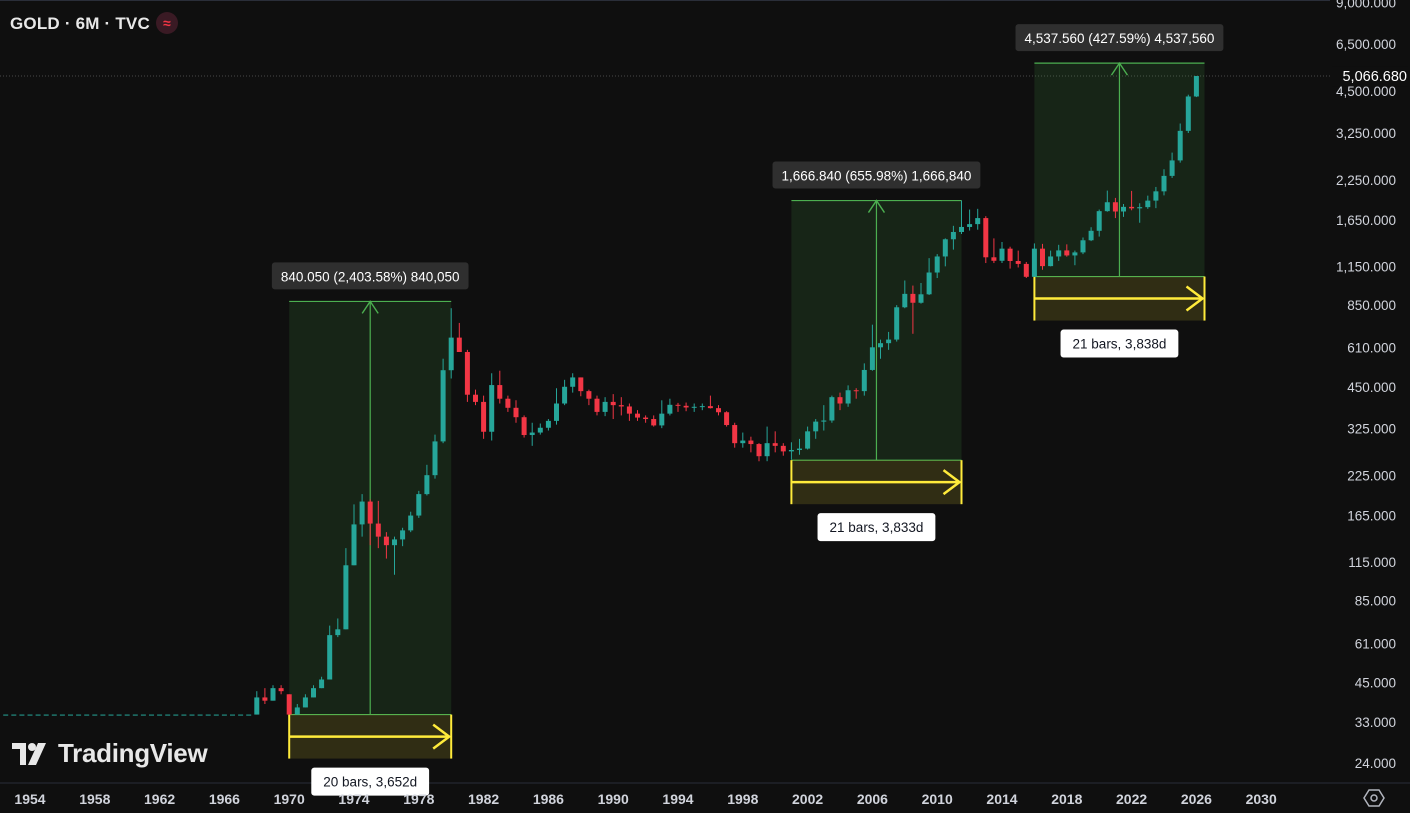  I want to click on bar-count-label: 20 bars, 3,652d, so click(370, 782).